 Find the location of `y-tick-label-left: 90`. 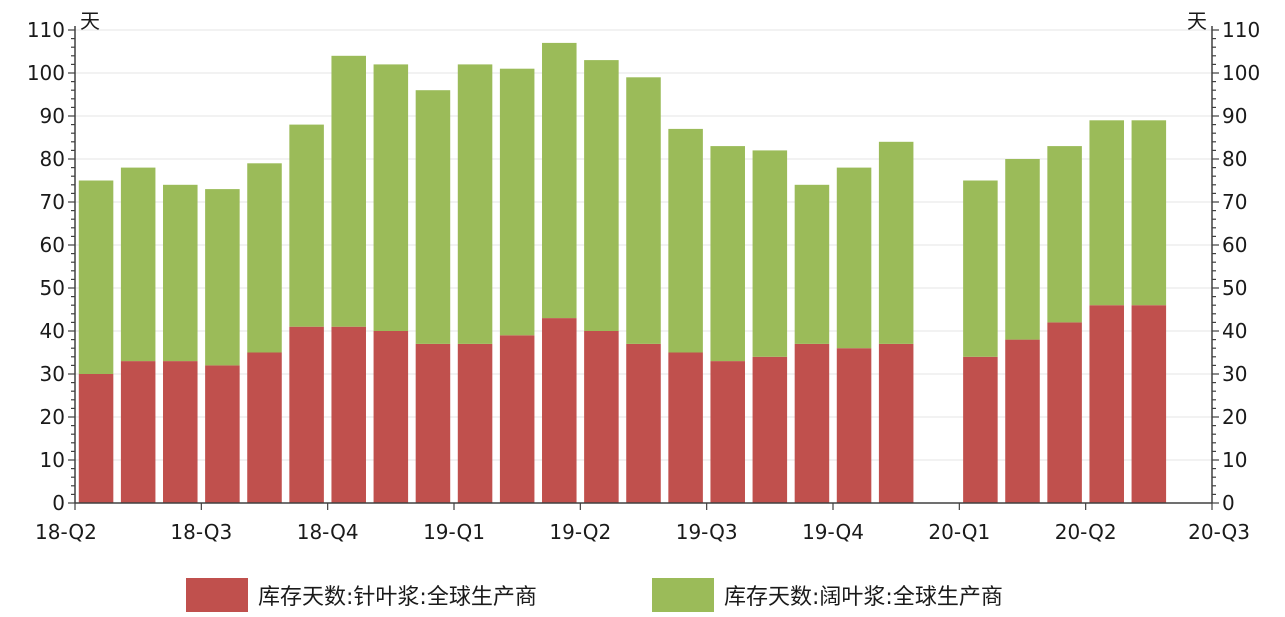

y-tick-label-left: 90 is located at coordinates (52, 116).